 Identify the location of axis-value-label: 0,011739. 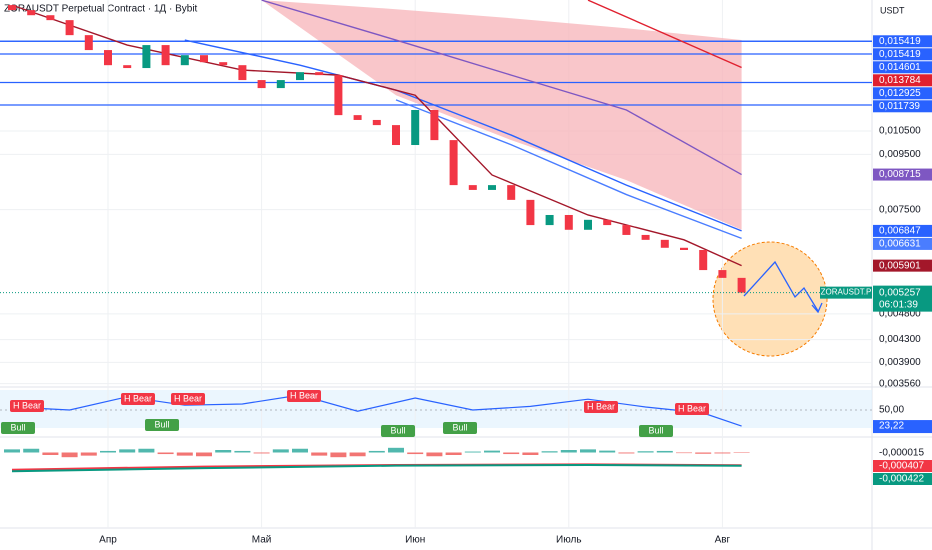
(899, 106).